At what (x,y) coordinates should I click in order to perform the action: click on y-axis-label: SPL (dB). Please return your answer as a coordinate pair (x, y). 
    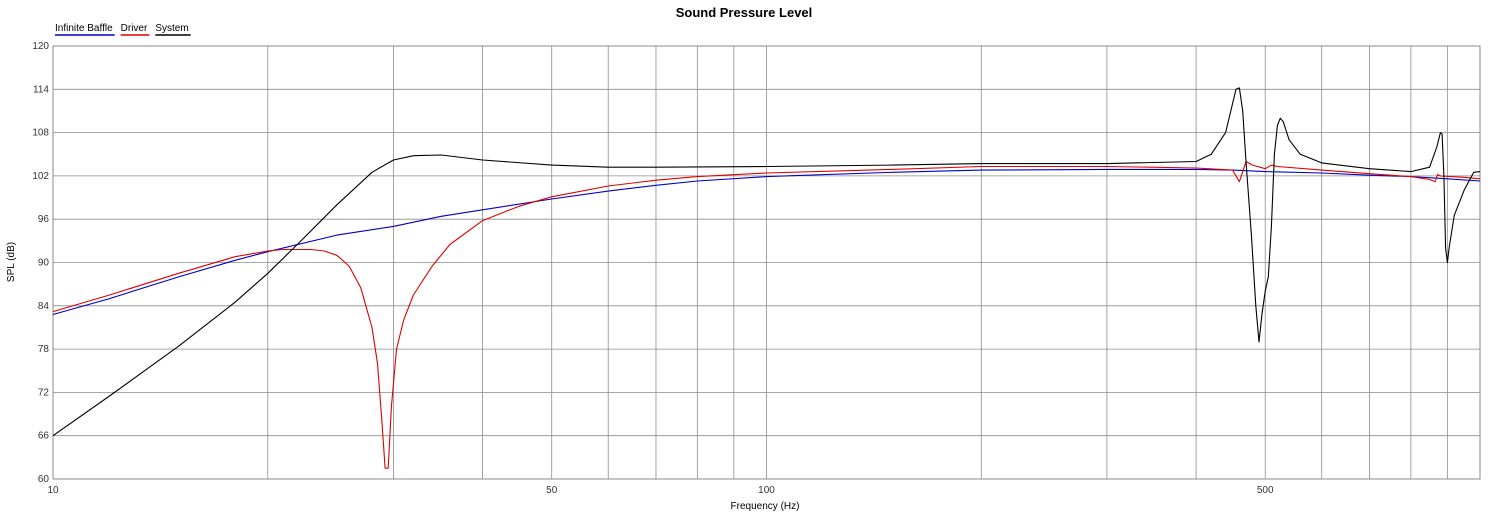
    Looking at the image, I should click on (11, 262).